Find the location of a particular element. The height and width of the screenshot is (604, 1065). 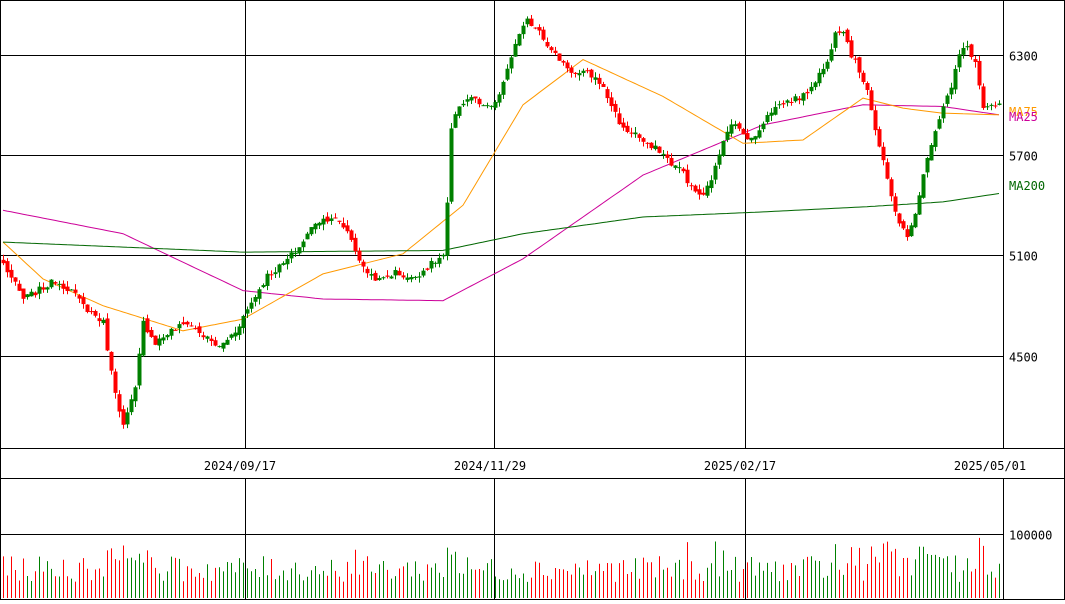

ma-legend-ma25: MA25 is located at coordinates (1023, 117).